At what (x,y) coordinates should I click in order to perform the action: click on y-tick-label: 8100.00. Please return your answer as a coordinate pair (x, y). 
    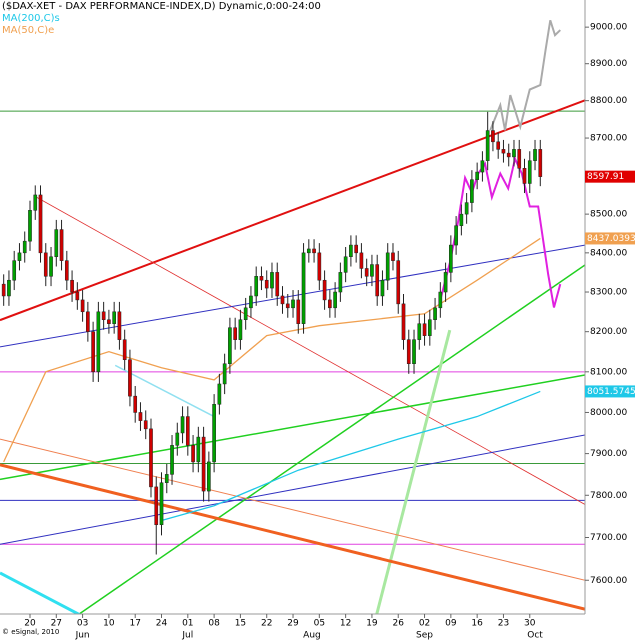
    Looking at the image, I should click on (608, 372).